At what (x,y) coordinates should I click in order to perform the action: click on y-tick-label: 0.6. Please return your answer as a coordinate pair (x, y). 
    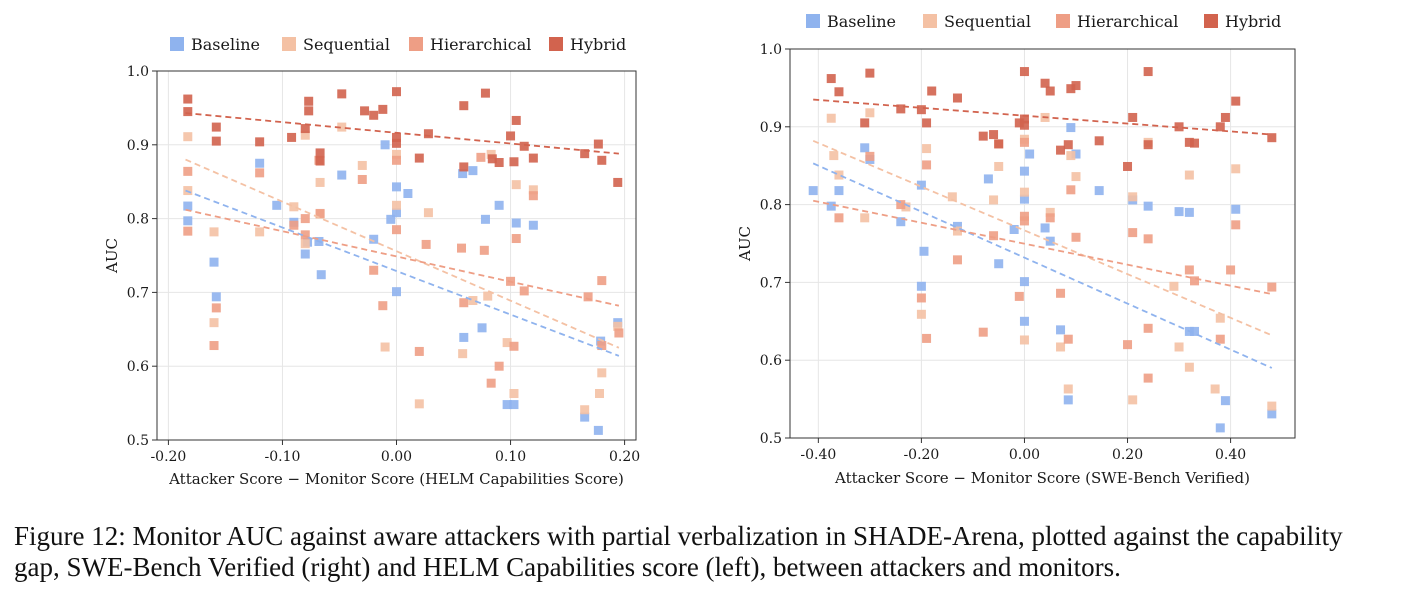
    Looking at the image, I should click on (771, 361).